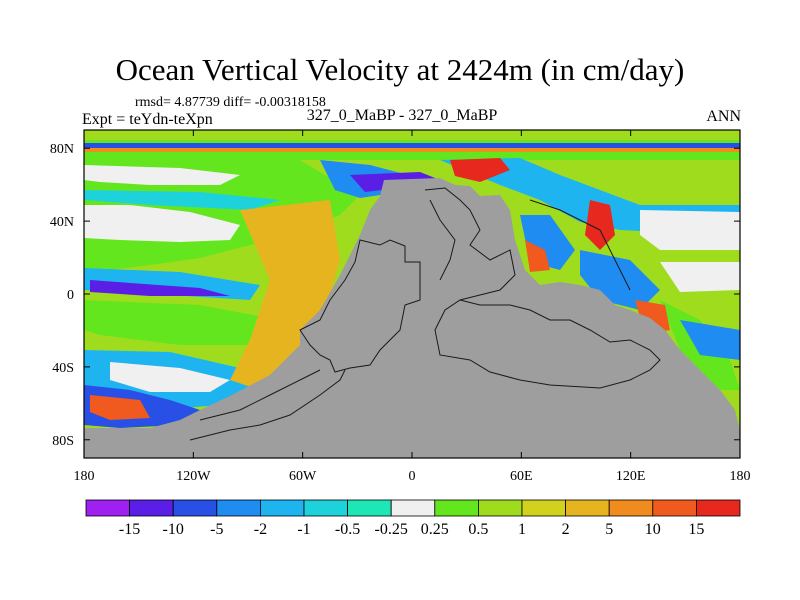 This screenshot has height=600, width=800. Describe the element at coordinates (723, 116) in the screenshot. I see `season-label: ANN` at that location.